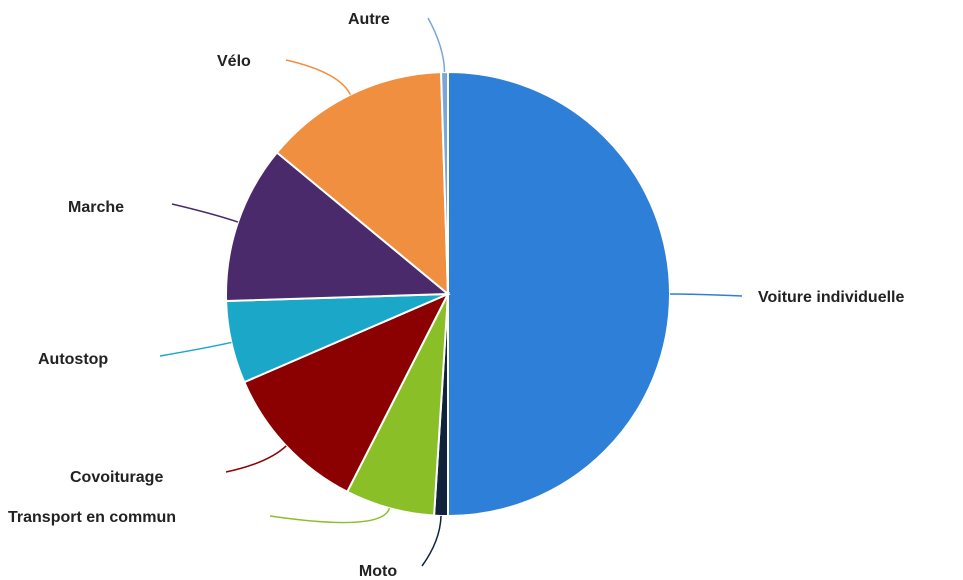 This screenshot has width=963, height=580. What do you see at coordinates (92, 517) in the screenshot?
I see `slice-label: Transport en commun` at bounding box center [92, 517].